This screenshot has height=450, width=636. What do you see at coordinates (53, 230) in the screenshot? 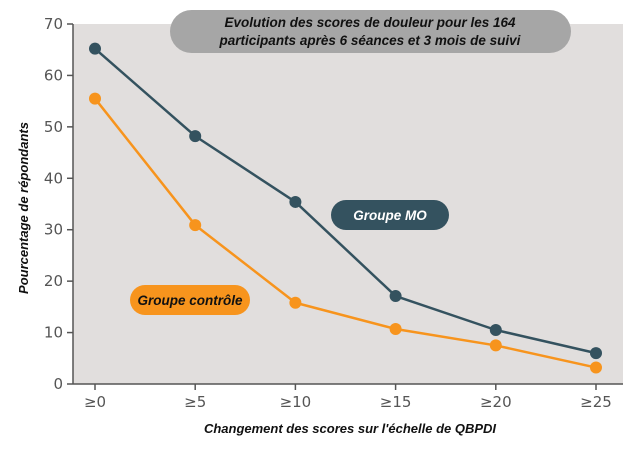
I see `y-tick-label: 30` at bounding box center [53, 230].